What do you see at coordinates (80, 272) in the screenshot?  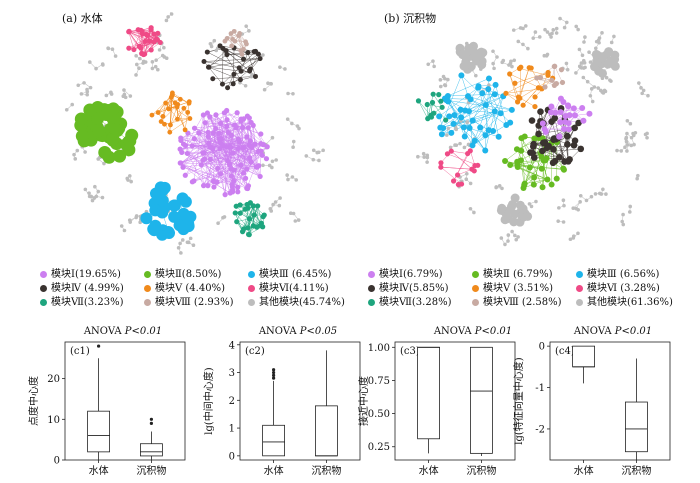 I see `legend-water-item: 模块Ⅰ(19.65%)` at bounding box center [80, 272].